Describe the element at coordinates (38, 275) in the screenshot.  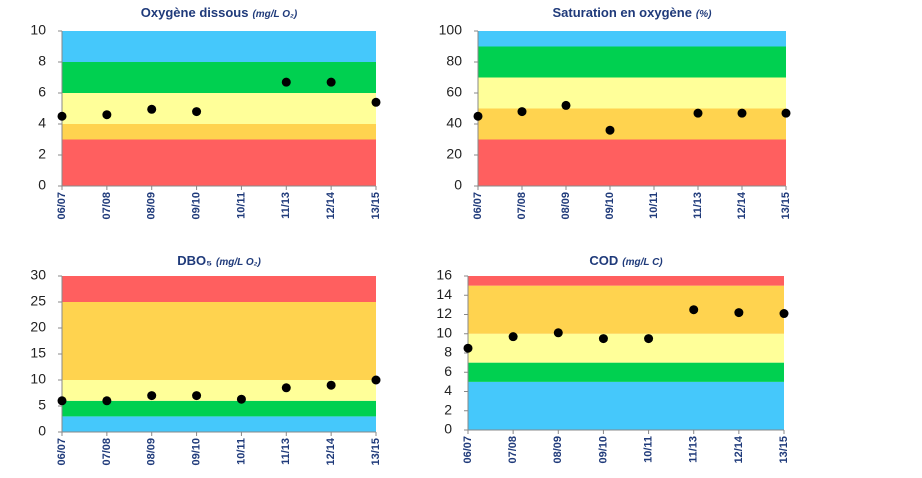
I see `y-tick-label: 30` at that location.